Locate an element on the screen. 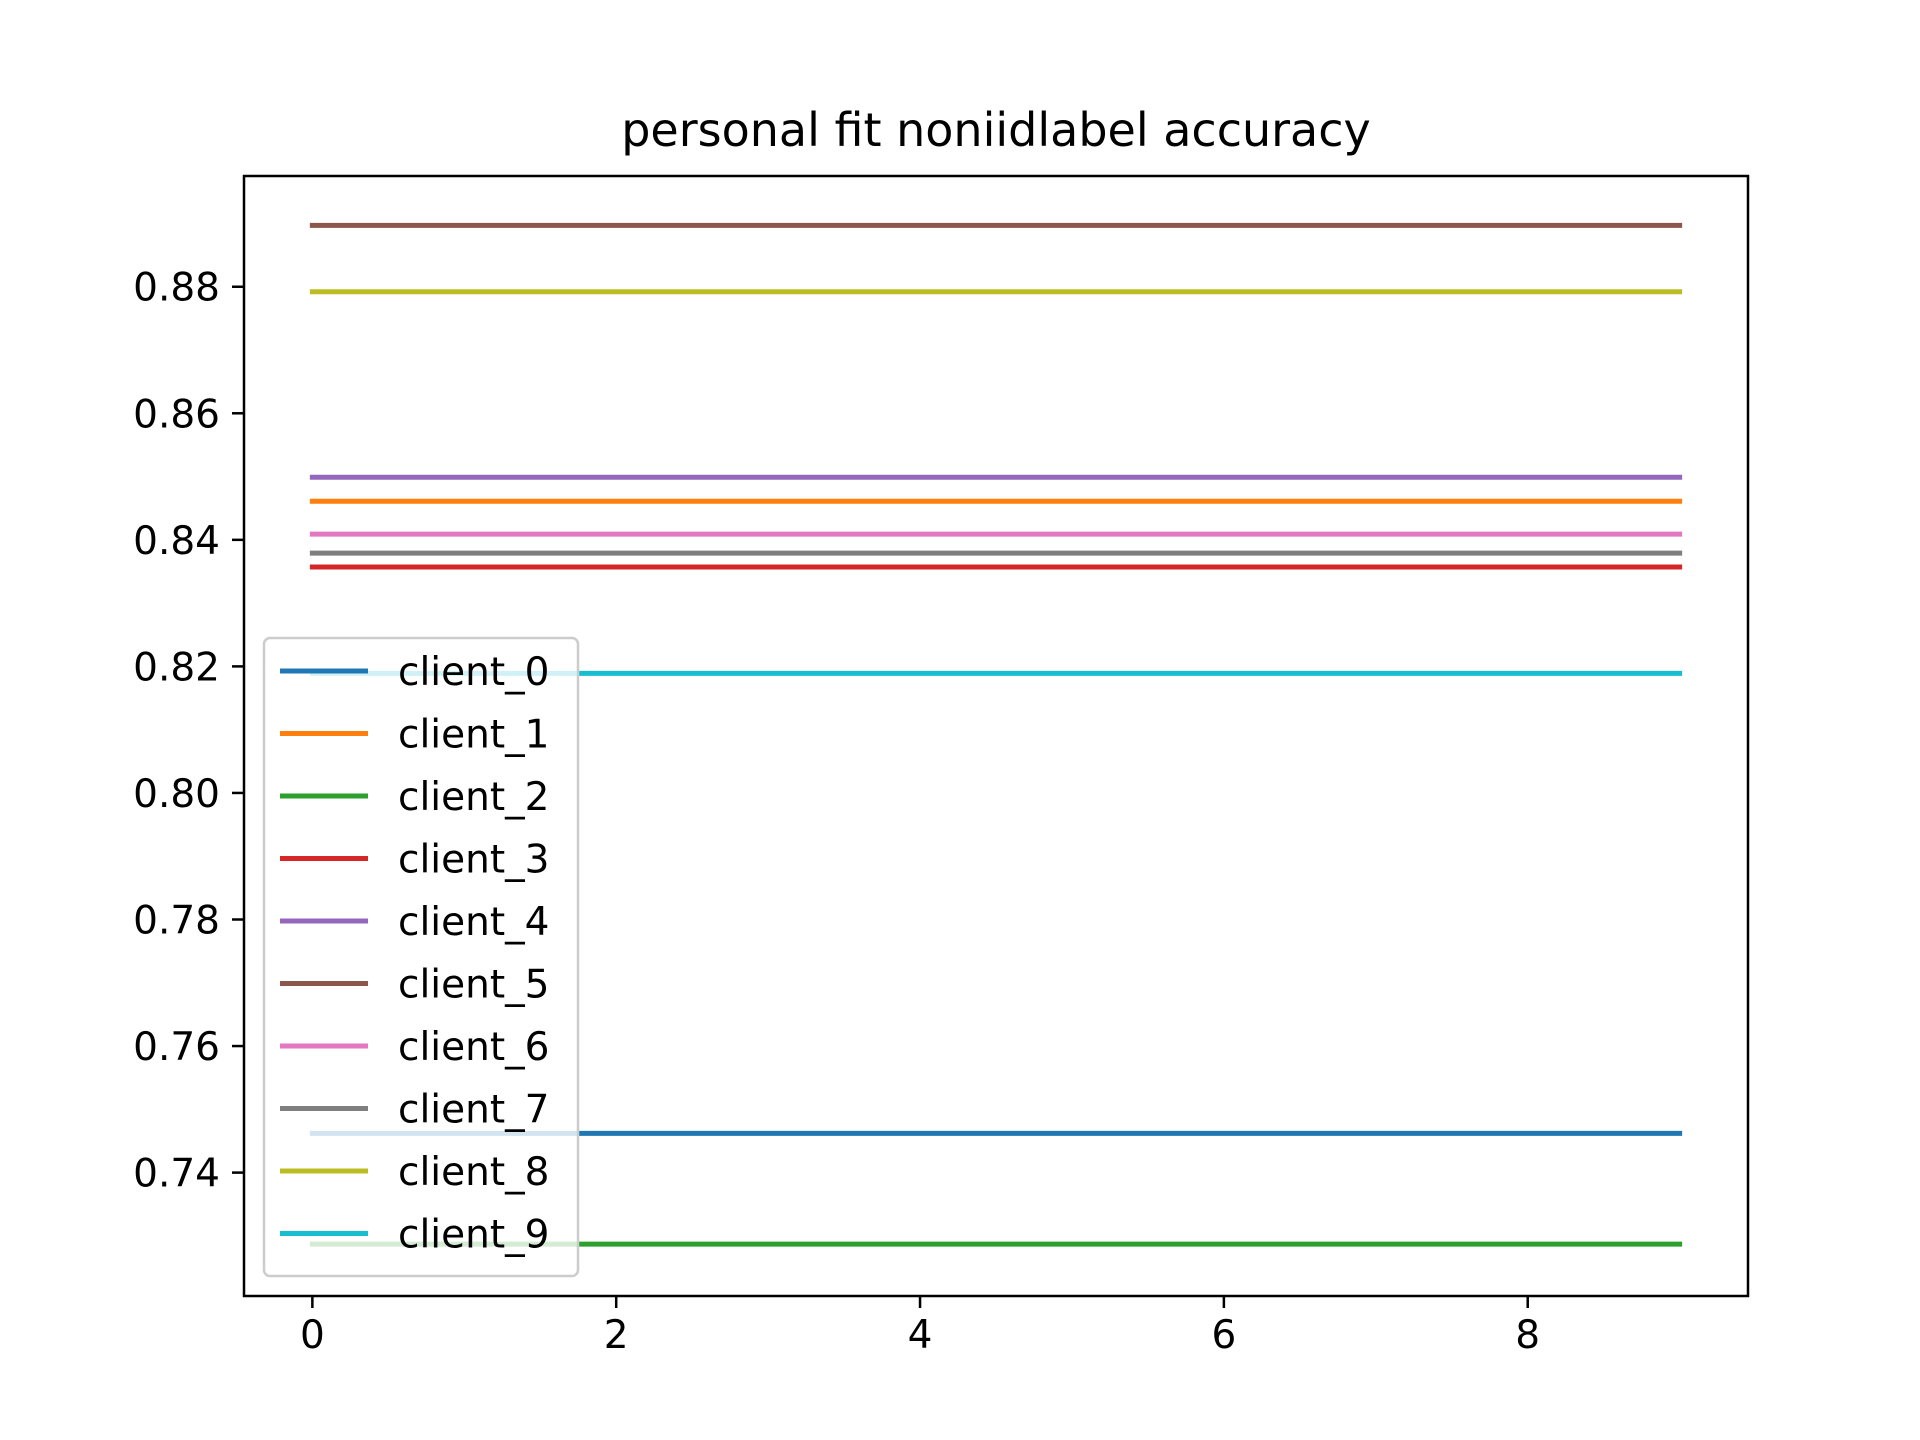 The width and height of the screenshot is (1920, 1440). legend-label-client-4: client_4 is located at coordinates (473, 922).